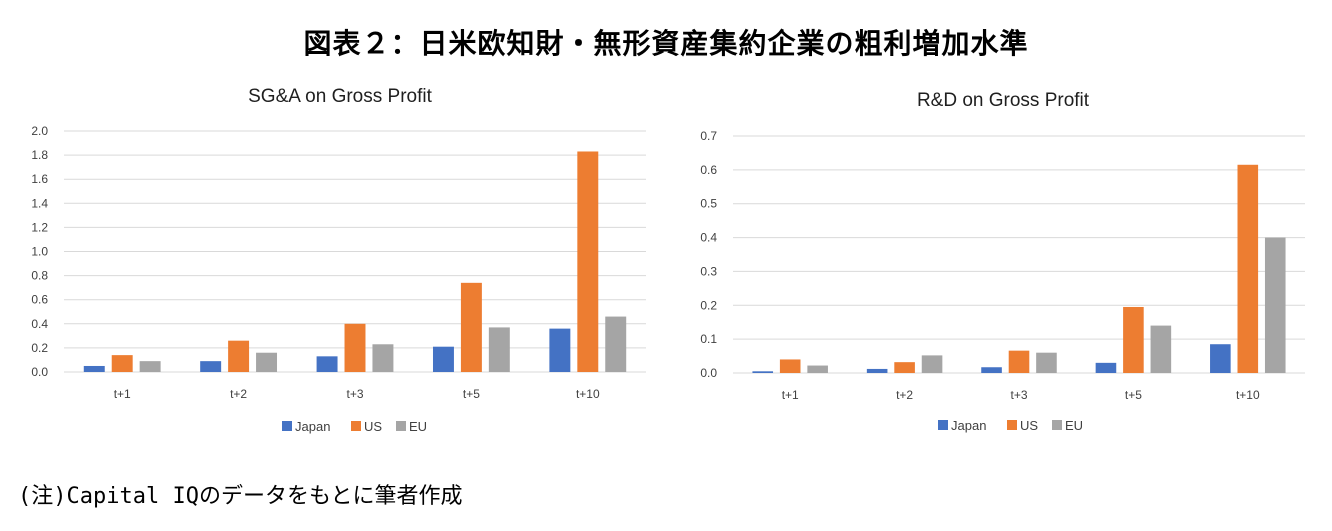 This screenshot has width=1332, height=531. I want to click on y-tick-label: 0.1, so click(708, 339).